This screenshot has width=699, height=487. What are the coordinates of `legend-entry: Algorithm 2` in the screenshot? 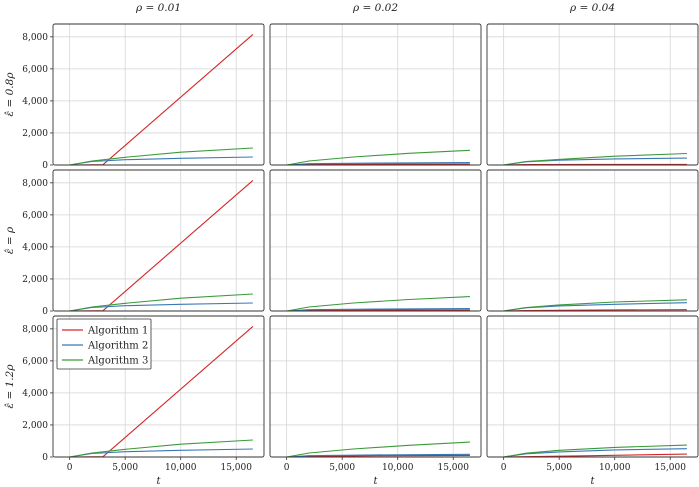 It's located at (117, 346).